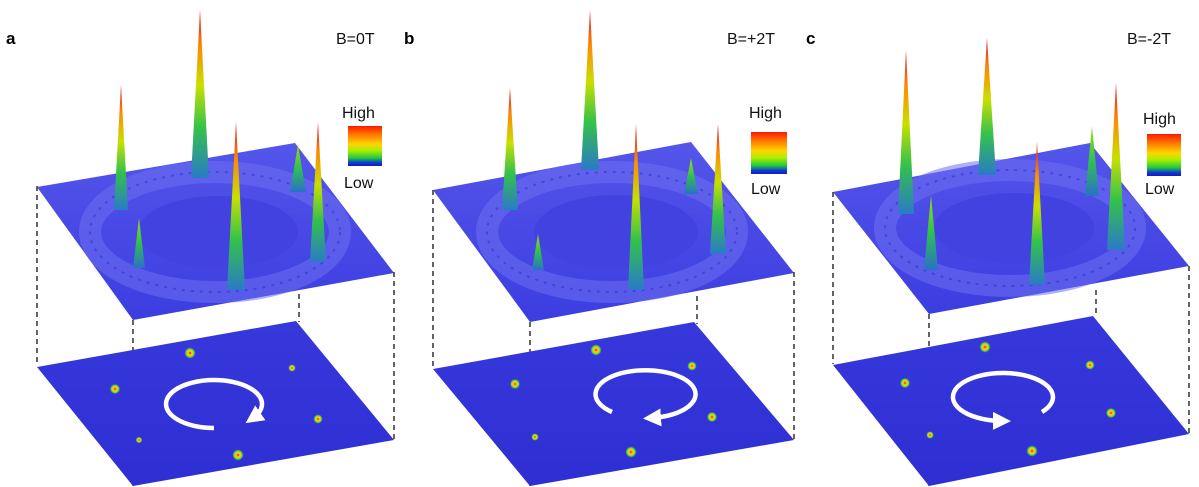 The width and height of the screenshot is (1199, 487). I want to click on panel-letter: a, so click(11, 38).